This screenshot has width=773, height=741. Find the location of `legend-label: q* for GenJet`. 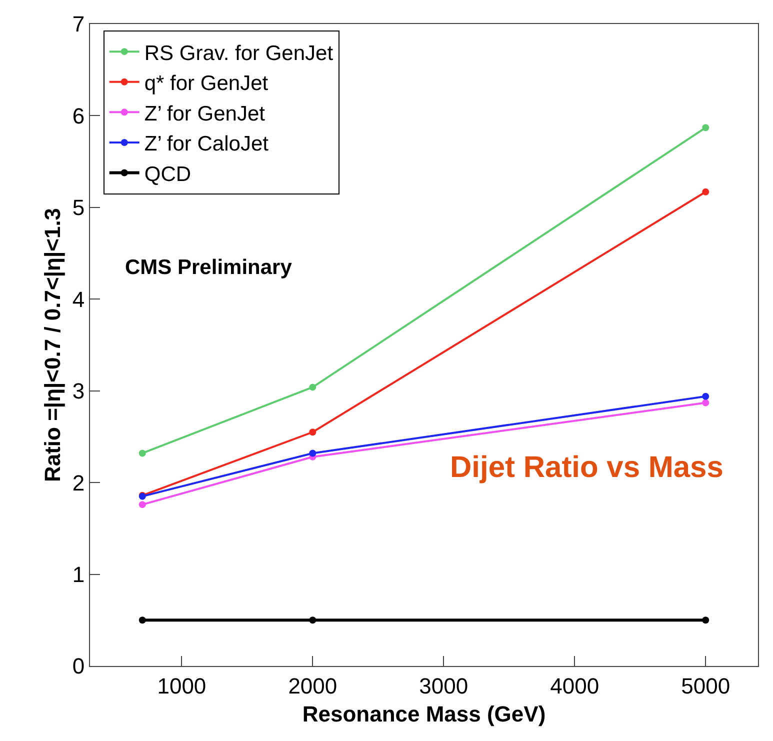

legend-label: q* for GenJet is located at coordinates (206, 84).